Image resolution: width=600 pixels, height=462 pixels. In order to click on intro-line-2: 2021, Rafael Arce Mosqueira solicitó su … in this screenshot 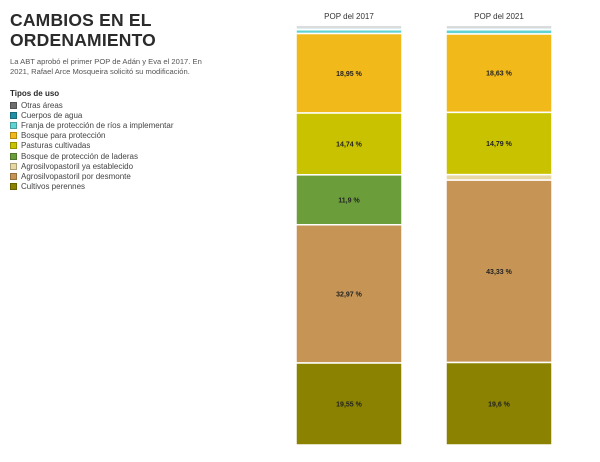, I will do `click(100, 71)`.